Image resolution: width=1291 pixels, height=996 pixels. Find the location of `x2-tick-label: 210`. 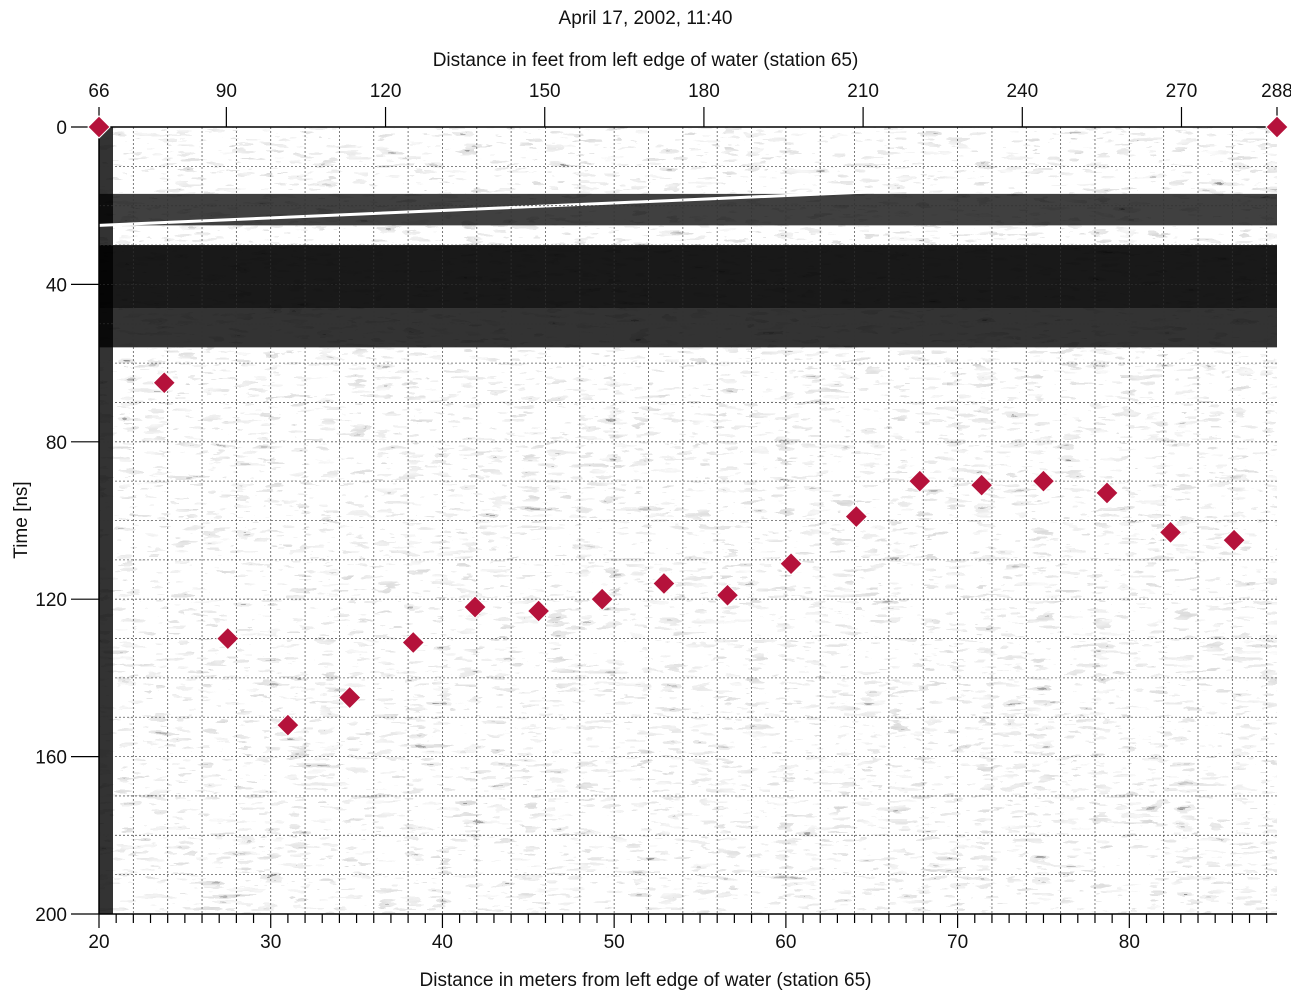

x2-tick-label: 210 is located at coordinates (863, 91).